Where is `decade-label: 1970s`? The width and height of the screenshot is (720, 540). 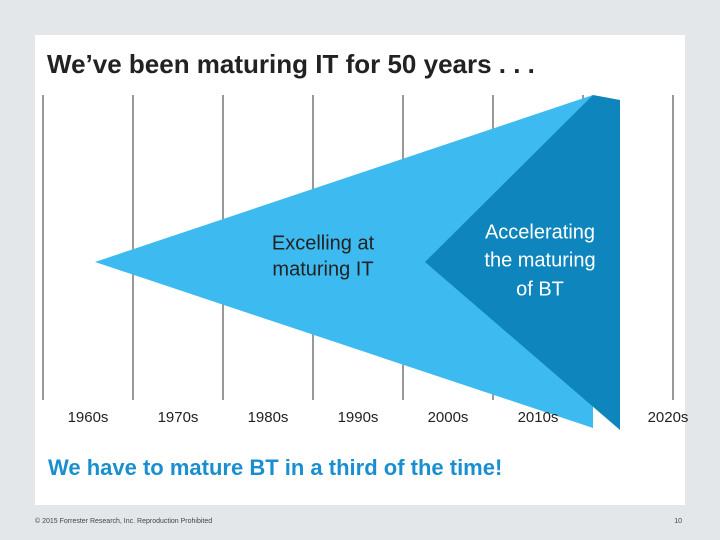 decade-label: 1970s is located at coordinates (178, 417).